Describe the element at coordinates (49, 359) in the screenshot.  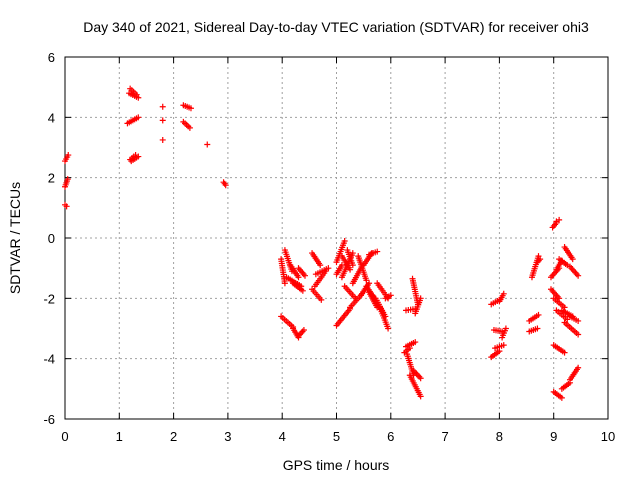
I see `y-tick-label: -4` at that location.